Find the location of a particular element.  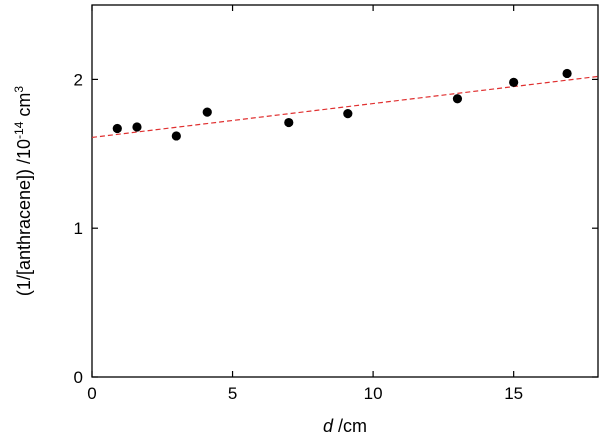

fit-line-layer is located at coordinates (345, 107).